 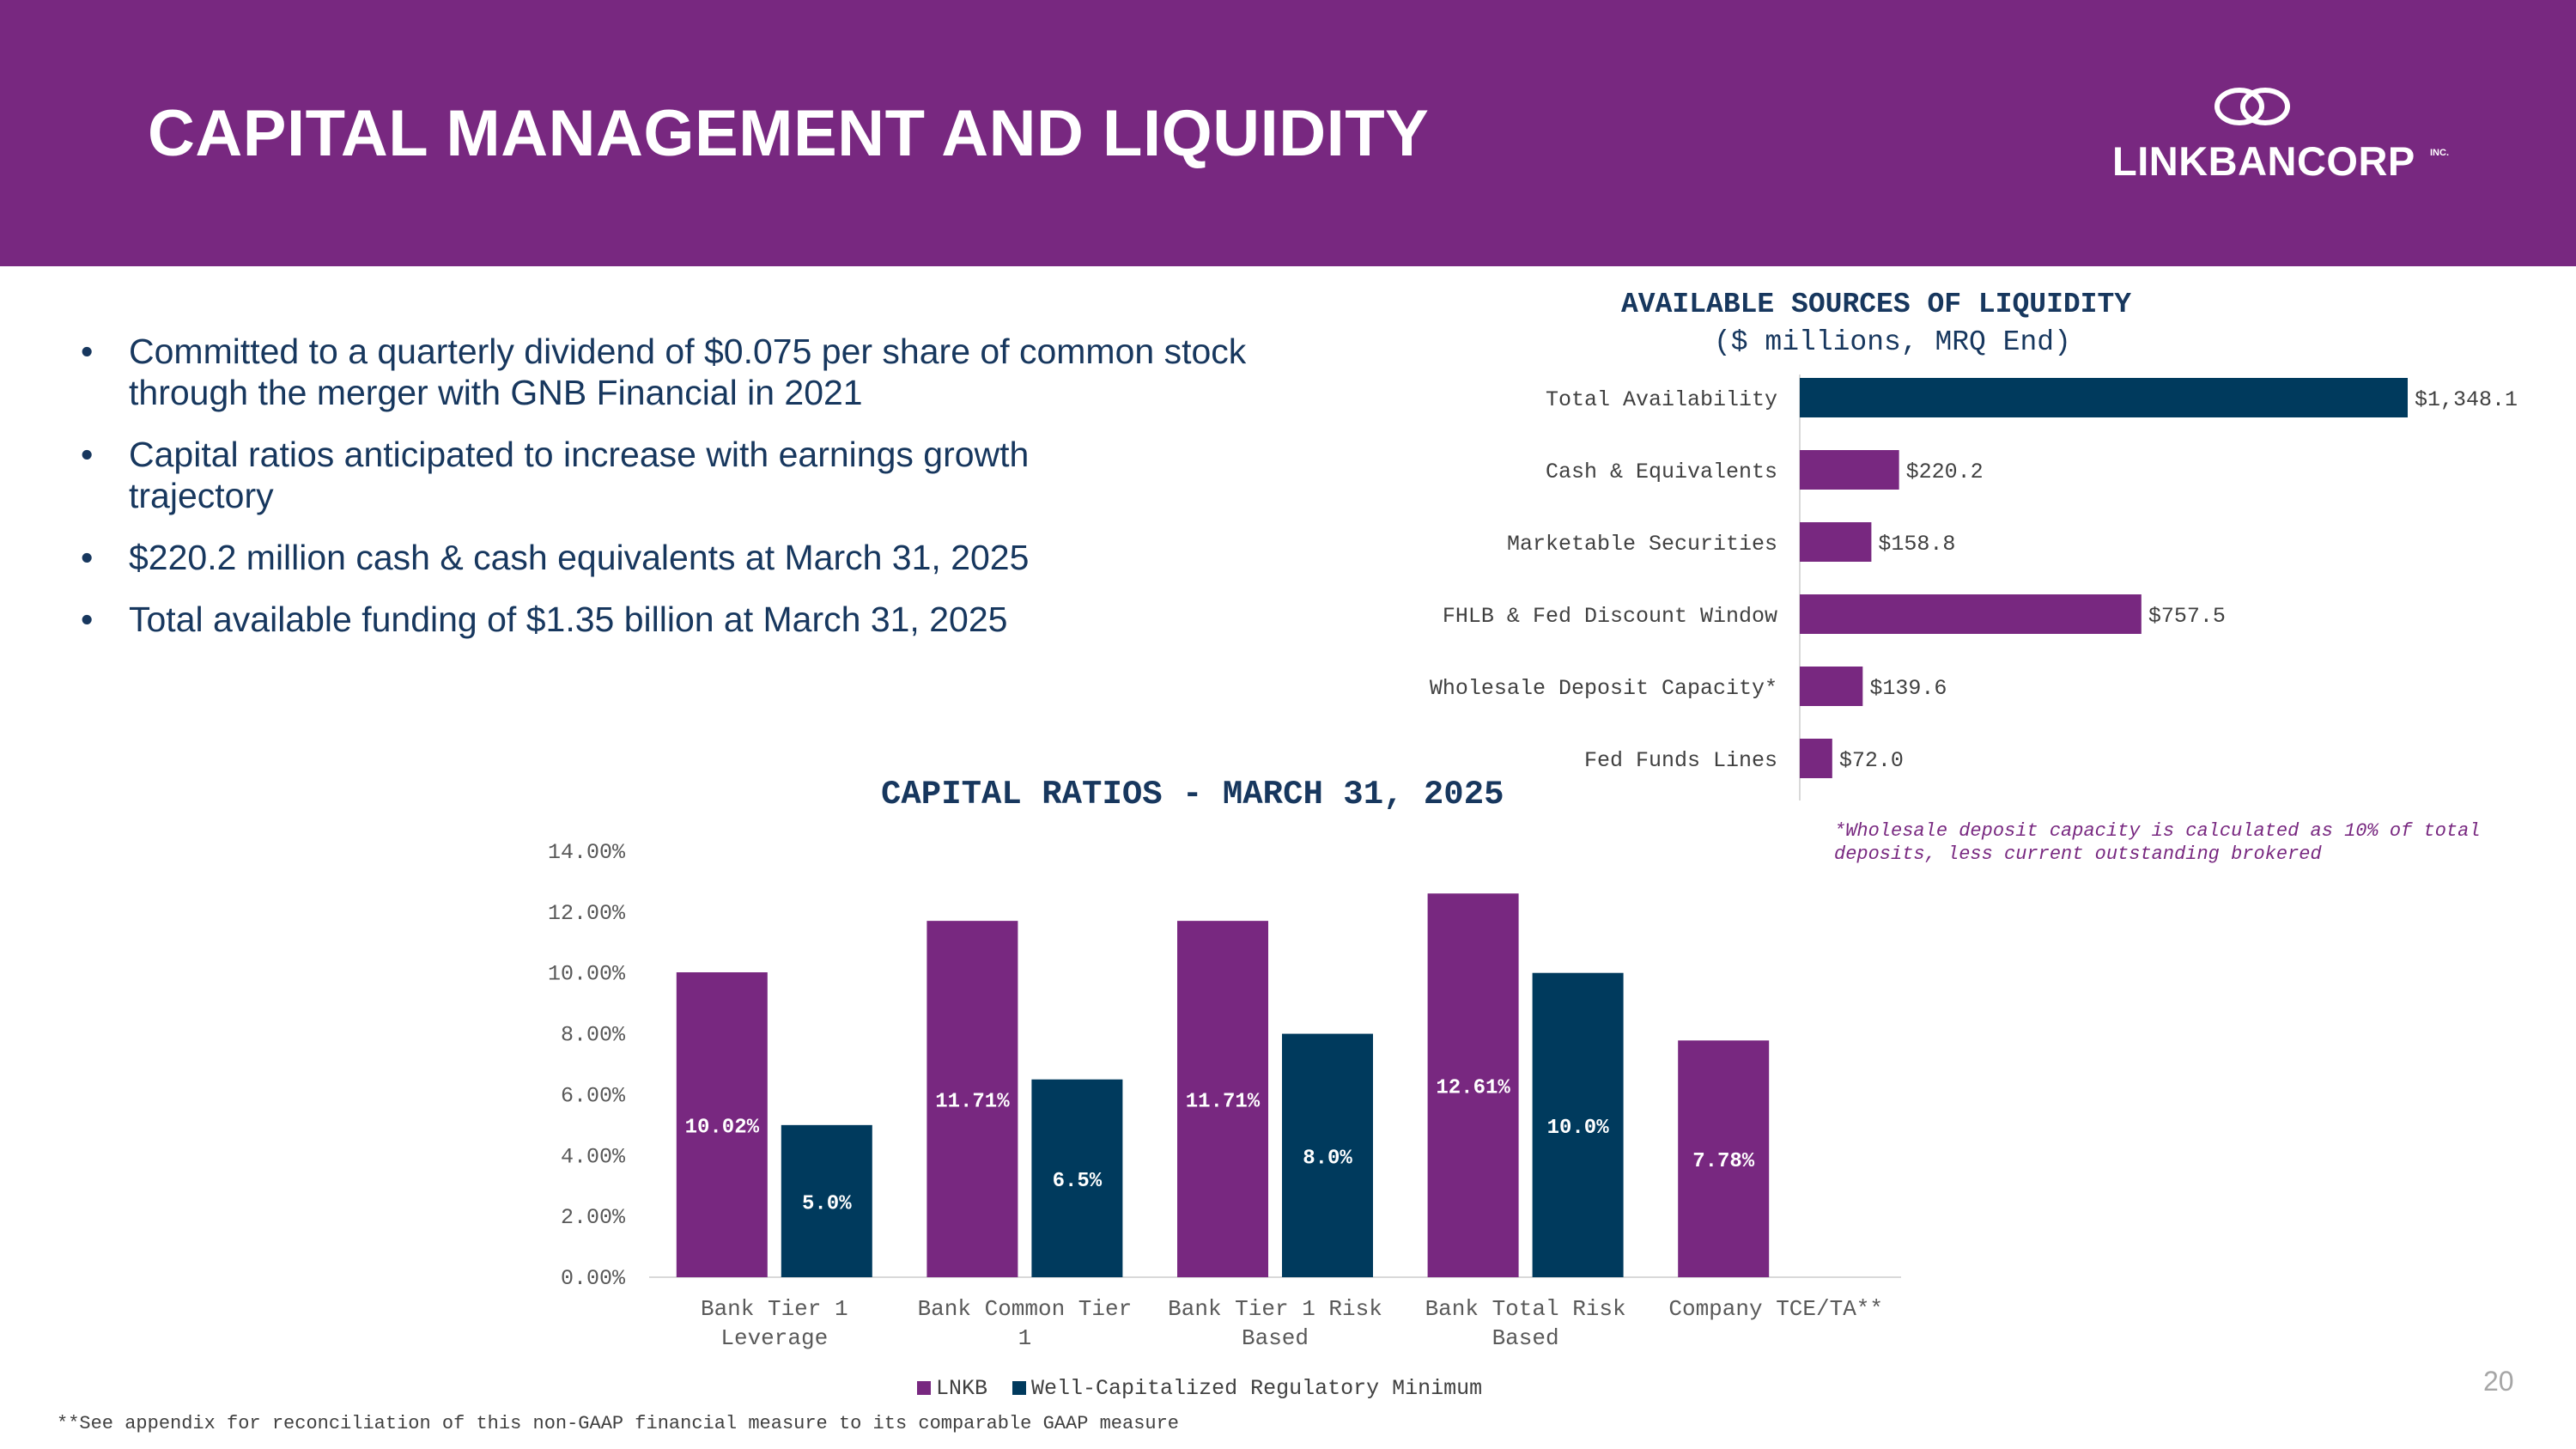 What do you see at coordinates (1579, 1128) in the screenshot?
I see `capital-data-label: 10.0%` at bounding box center [1579, 1128].